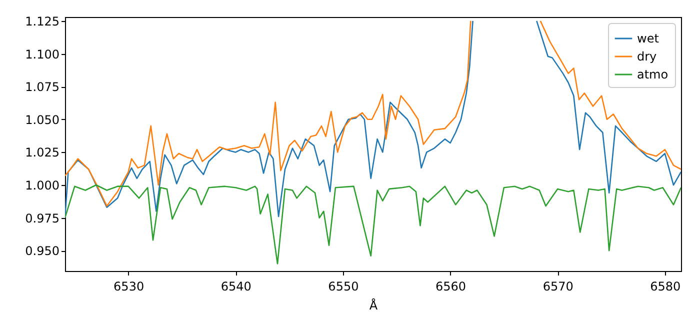  Describe the element at coordinates (42, 218) in the screenshot. I see `y-tick-label: 0.975` at that location.